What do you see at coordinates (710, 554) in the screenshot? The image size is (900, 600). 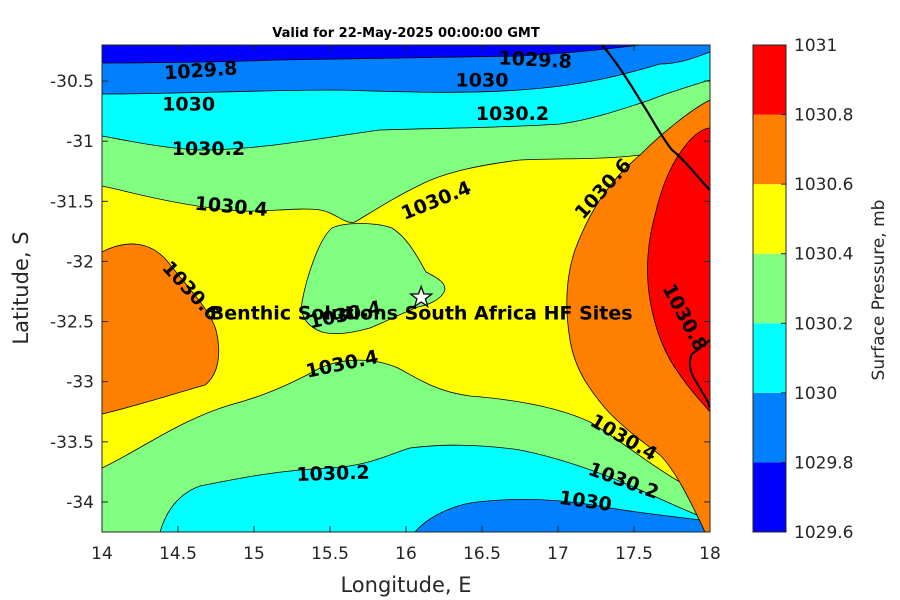 I see `x-tick-label: 18` at bounding box center [710, 554].